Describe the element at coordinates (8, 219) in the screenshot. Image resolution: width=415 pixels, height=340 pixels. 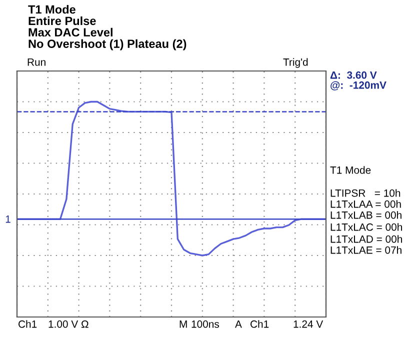
I see `text: 1` at that location.